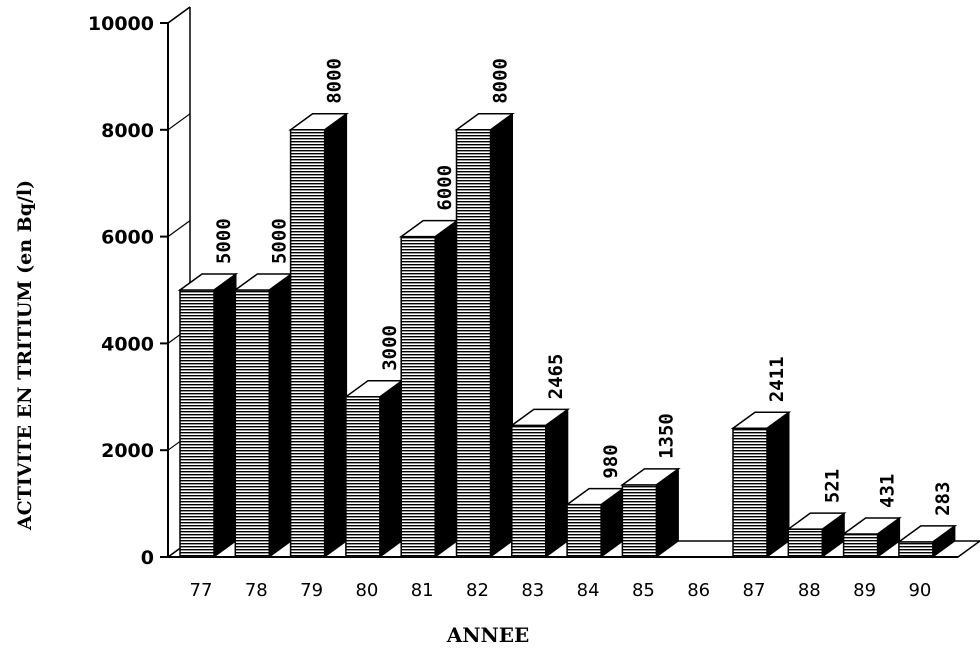 Image resolution: width=980 pixels, height=650 pixels. Describe the element at coordinates (809, 590) in the screenshot. I see `x-tick-label: 88` at that location.